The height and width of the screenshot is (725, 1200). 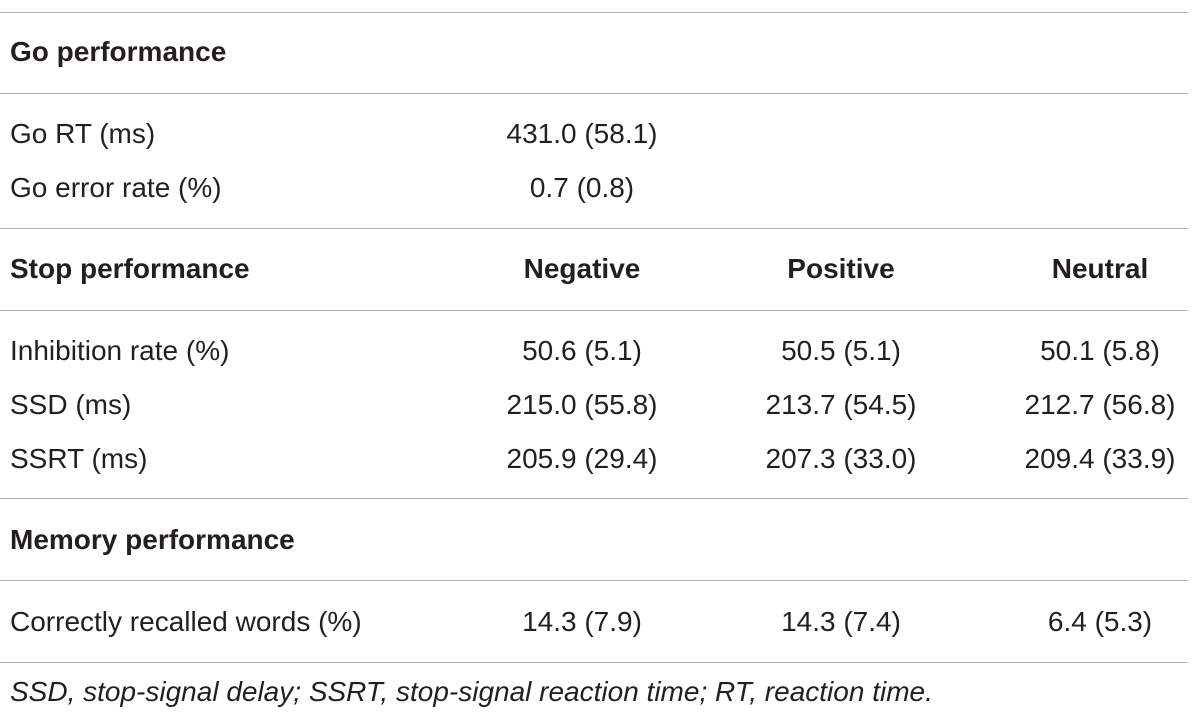 I want to click on column-header-negative: Negative, so click(x=582, y=268).